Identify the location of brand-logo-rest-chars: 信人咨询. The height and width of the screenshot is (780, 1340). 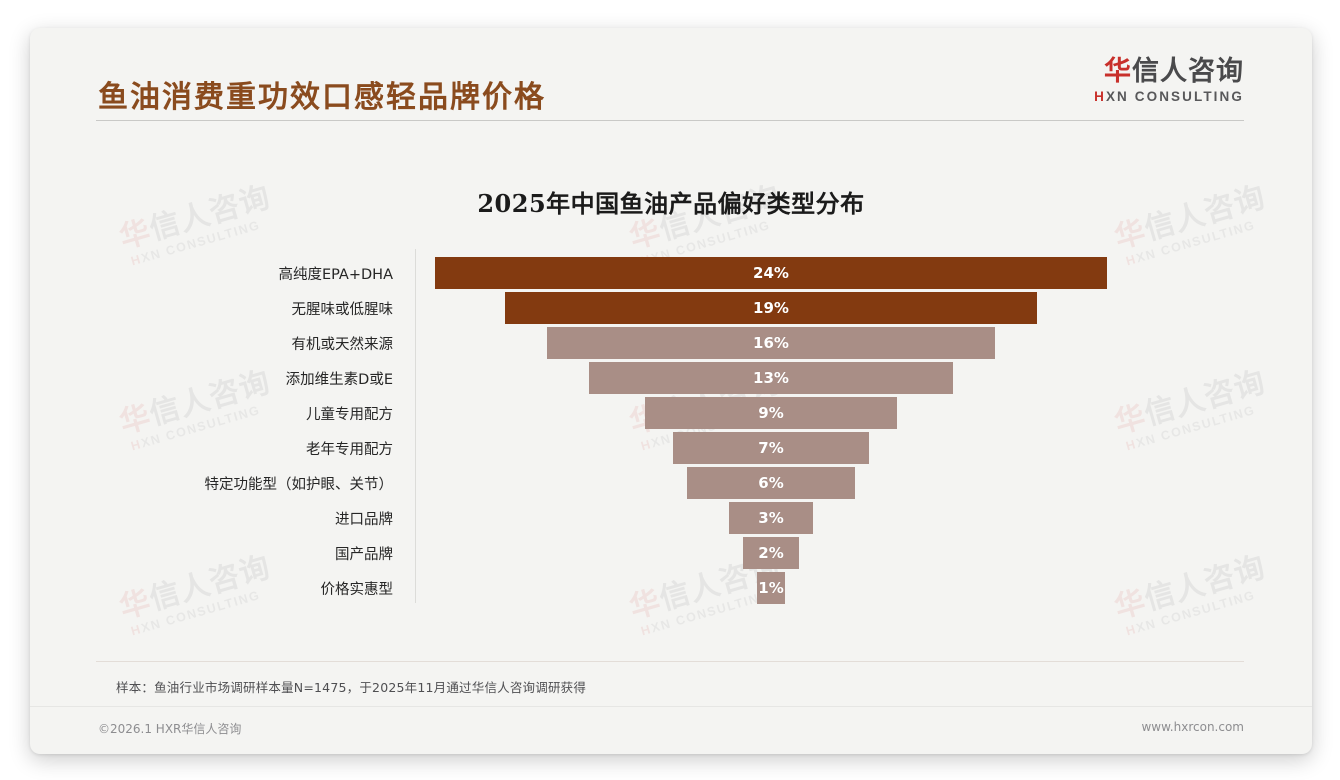
(1188, 71).